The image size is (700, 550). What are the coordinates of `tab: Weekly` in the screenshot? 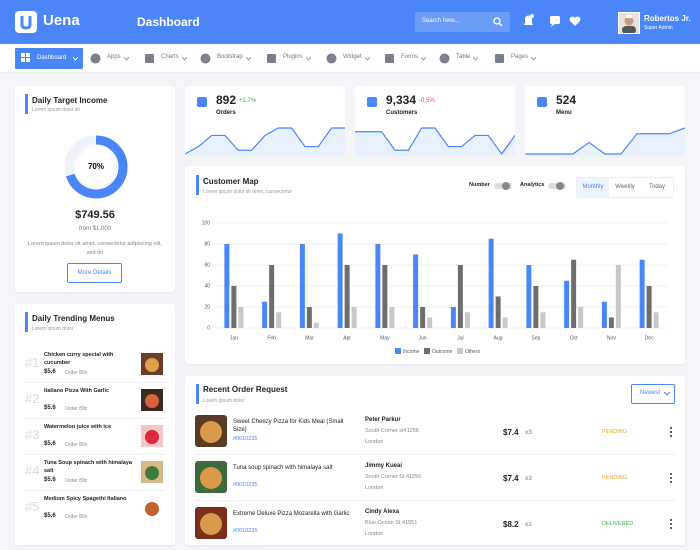 It's located at (625, 187).